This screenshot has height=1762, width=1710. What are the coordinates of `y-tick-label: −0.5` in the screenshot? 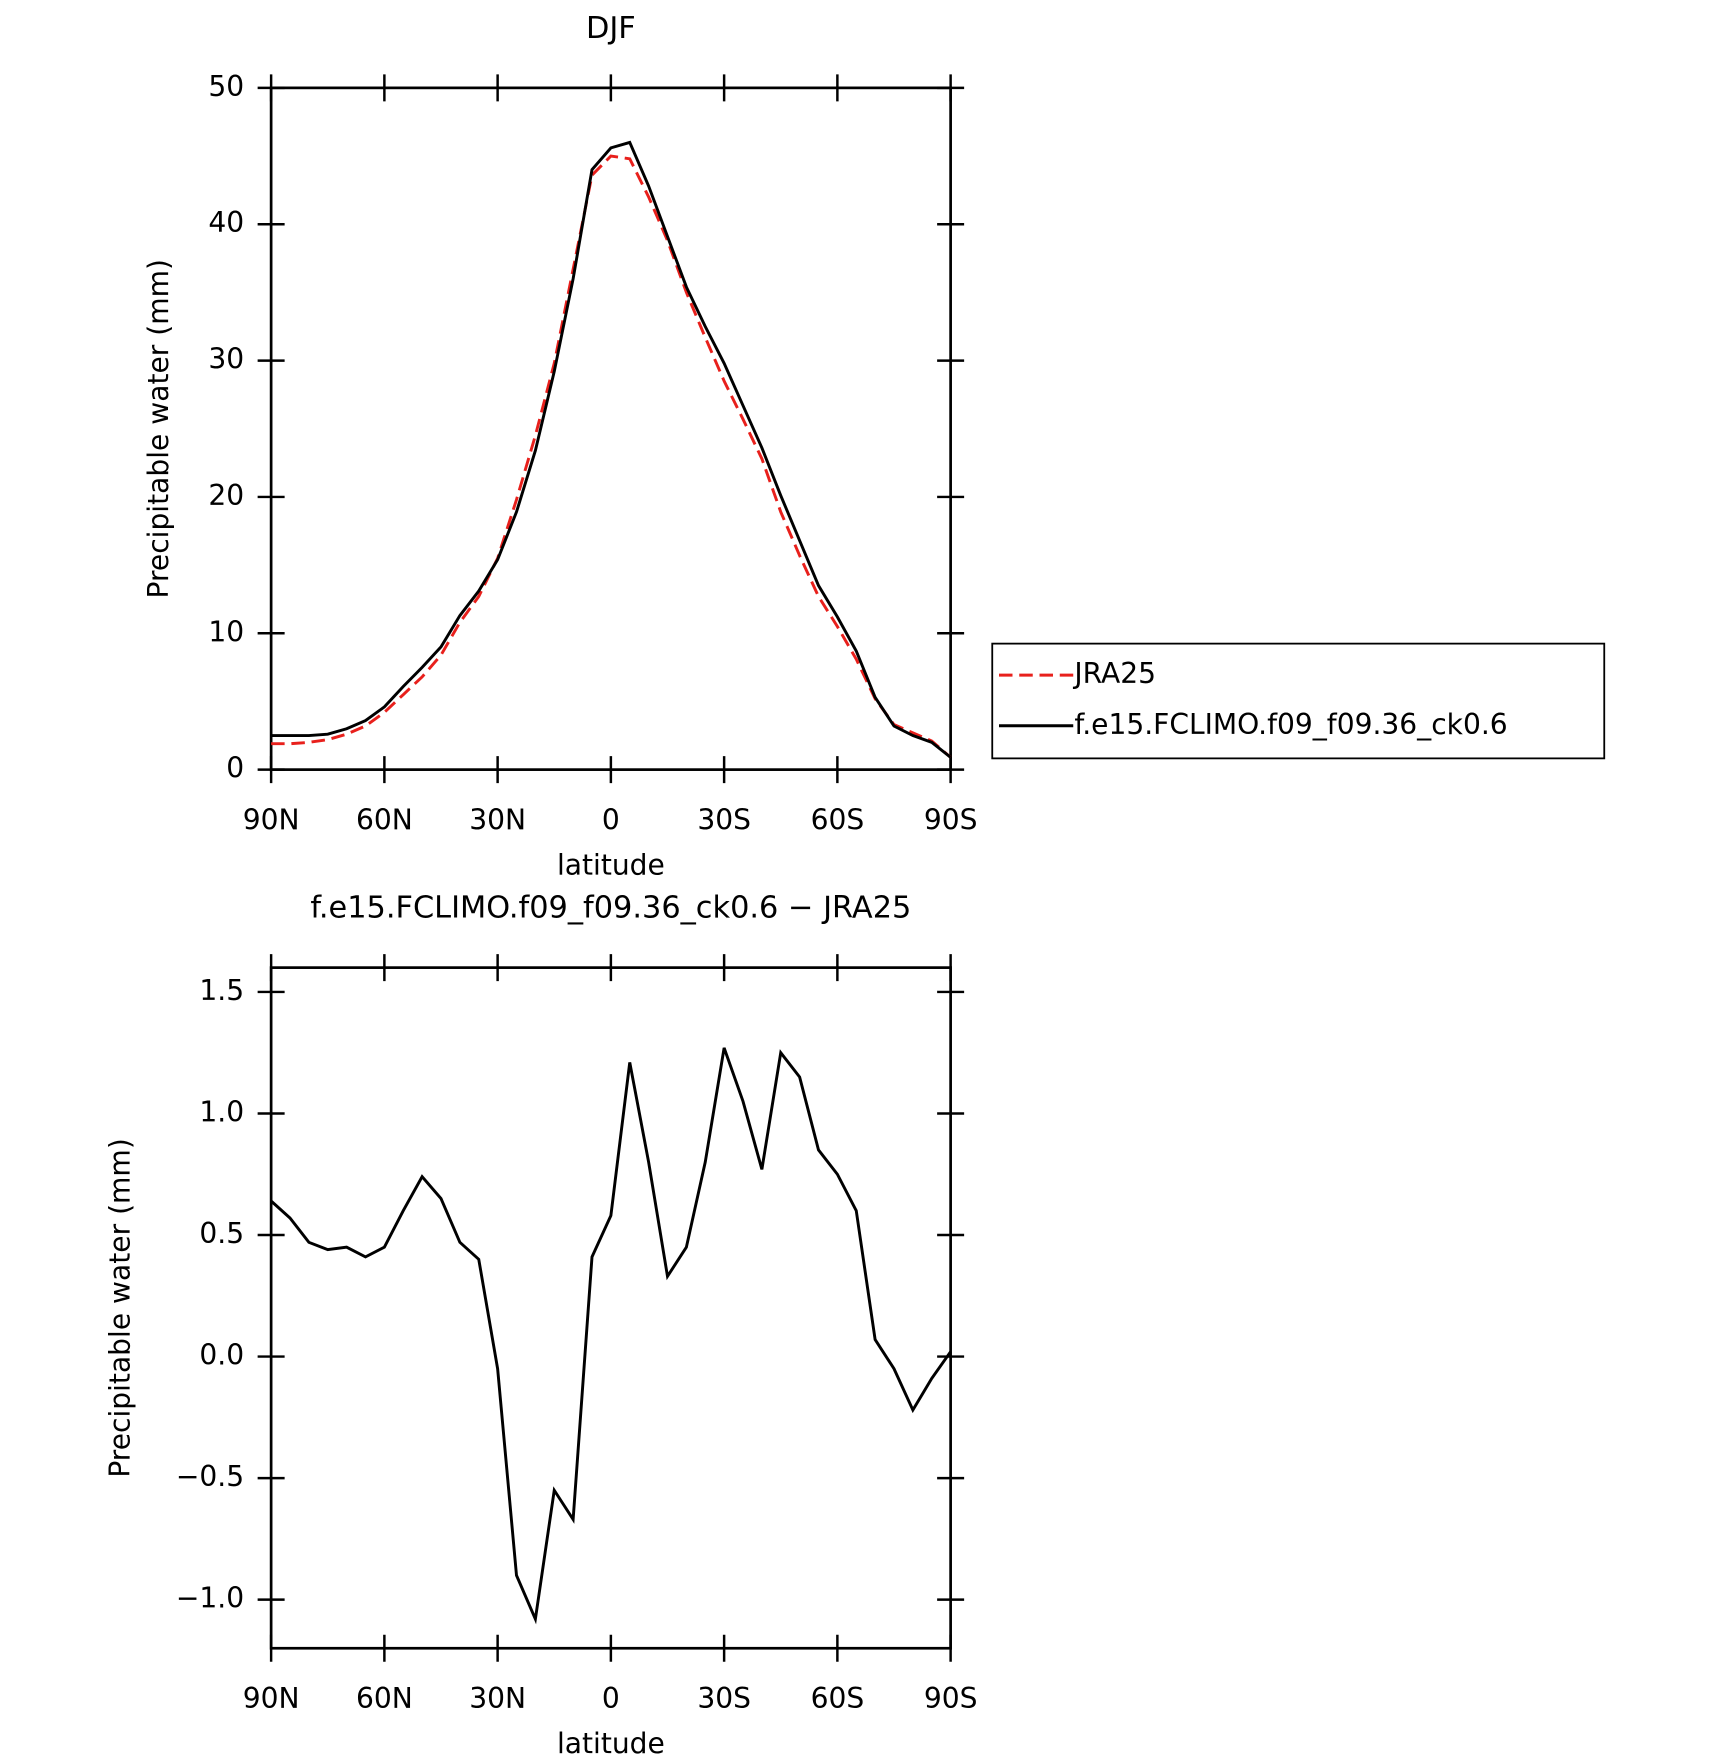 It's located at (210, 1476).